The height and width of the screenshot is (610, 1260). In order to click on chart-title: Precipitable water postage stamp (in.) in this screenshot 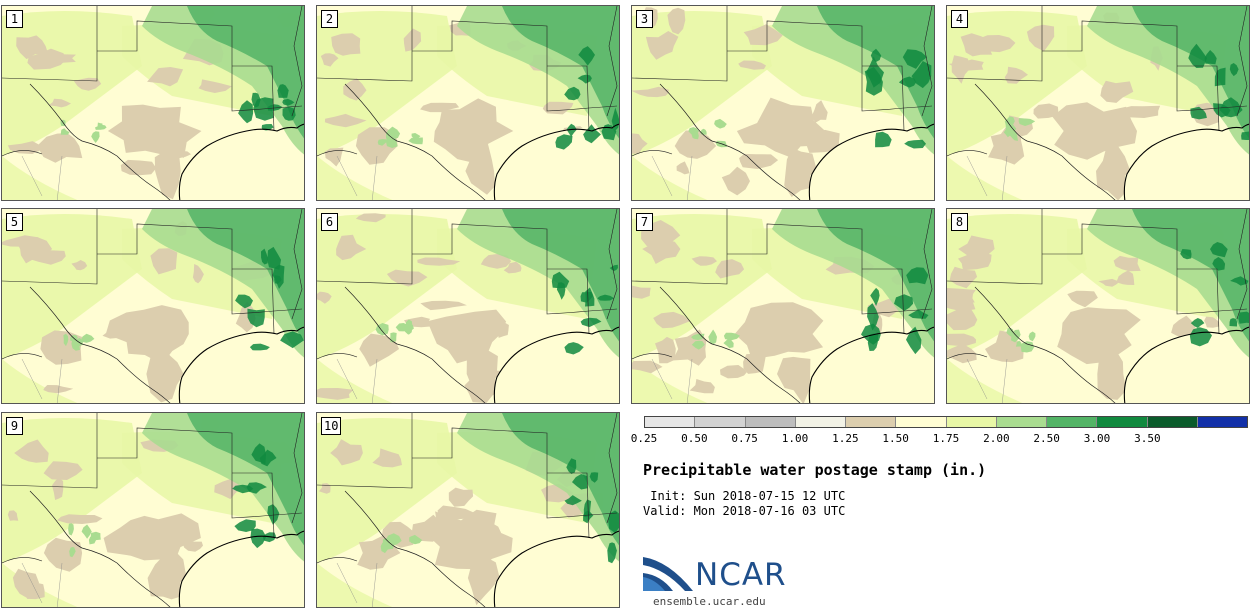, I will do `click(815, 470)`.